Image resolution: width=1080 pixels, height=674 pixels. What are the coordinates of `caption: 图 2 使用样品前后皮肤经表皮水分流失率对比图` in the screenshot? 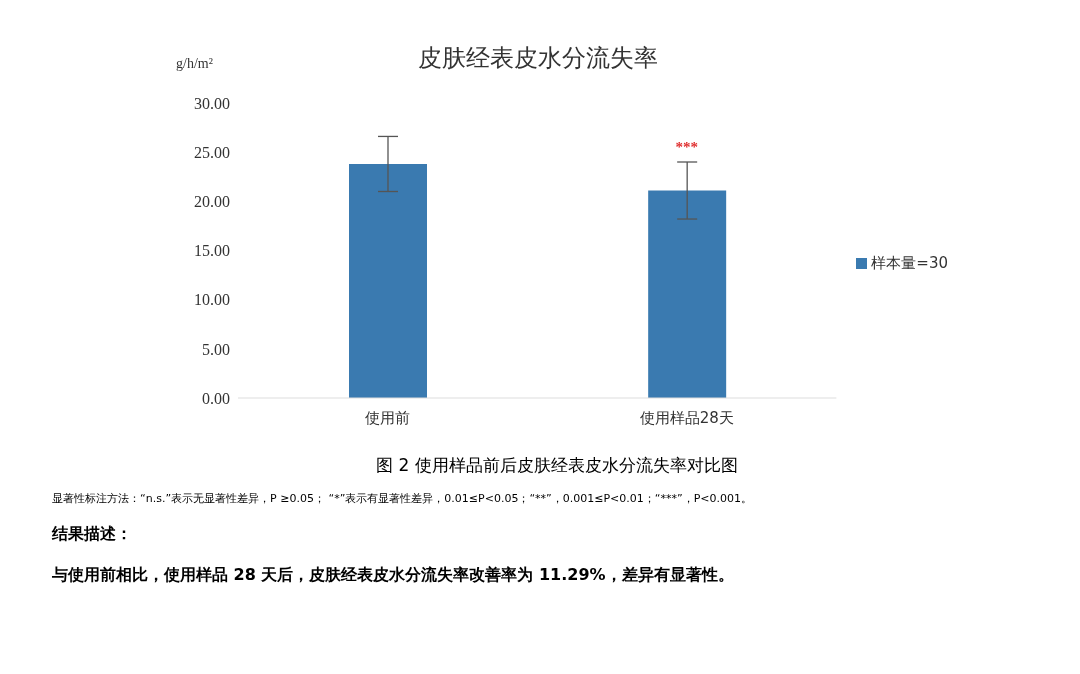 It's located at (557, 465).